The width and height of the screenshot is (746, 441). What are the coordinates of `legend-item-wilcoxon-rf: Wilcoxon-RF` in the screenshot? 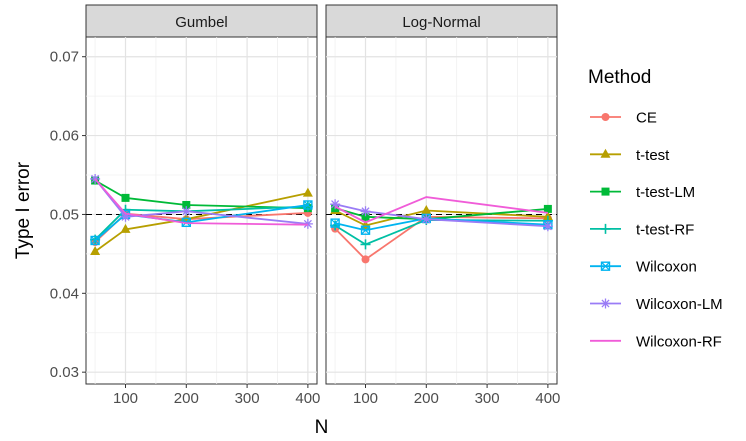 It's located at (656, 341).